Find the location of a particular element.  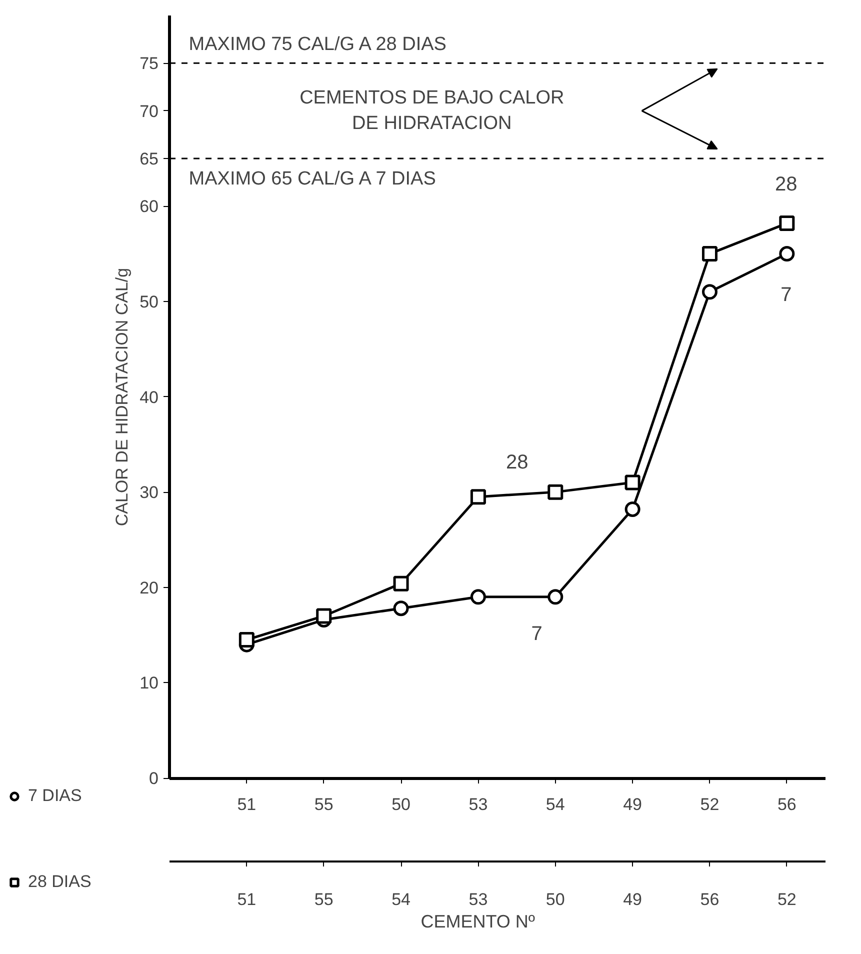

category-label: 55 55 is located at coordinates (324, 852).